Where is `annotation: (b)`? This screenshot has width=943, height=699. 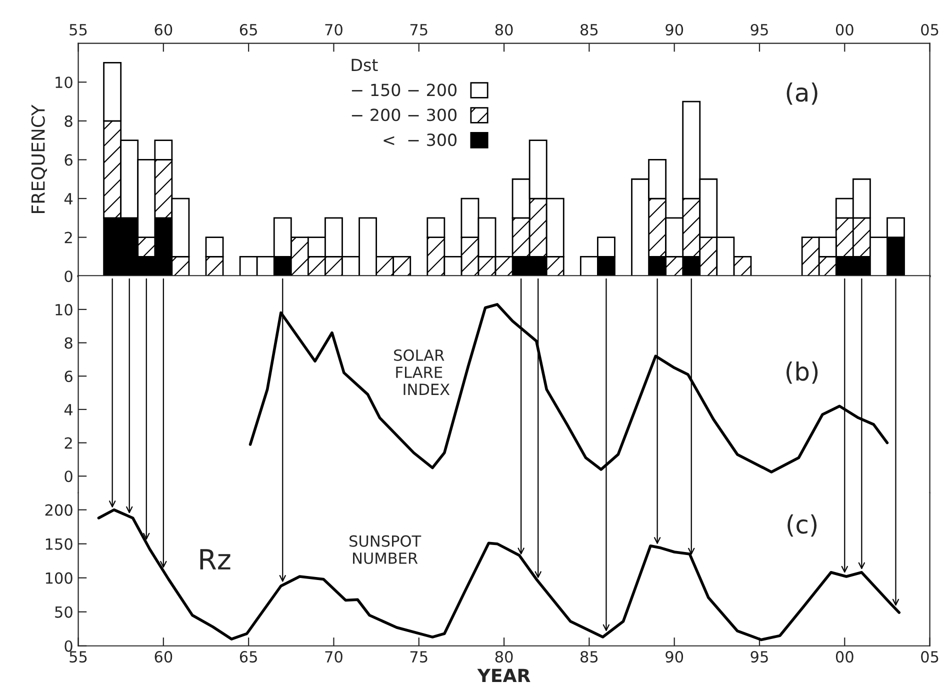 annotation: (b) is located at coordinates (802, 373).